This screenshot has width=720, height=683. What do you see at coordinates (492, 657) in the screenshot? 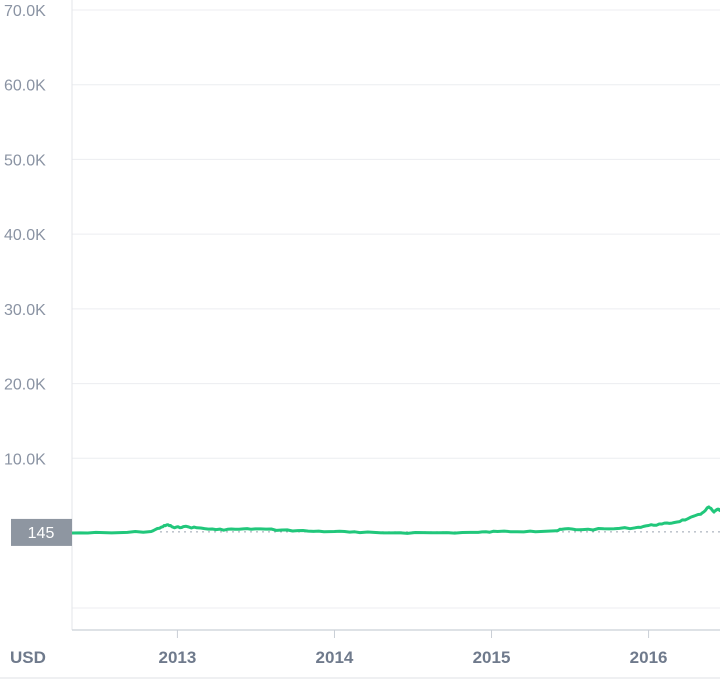
I see `x-tick-label: 2015` at bounding box center [492, 657].